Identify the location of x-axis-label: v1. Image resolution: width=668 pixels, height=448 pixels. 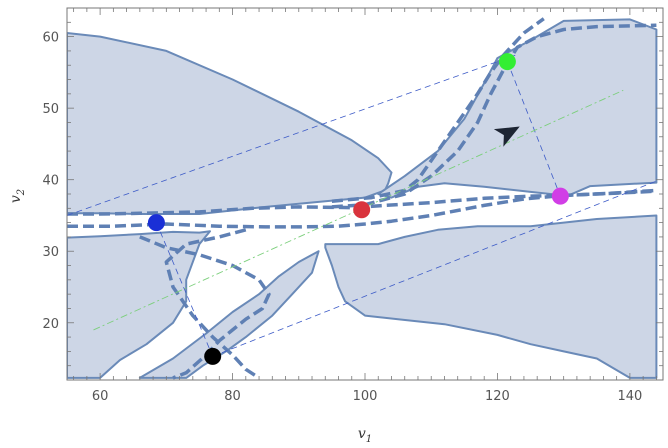
(365, 435).